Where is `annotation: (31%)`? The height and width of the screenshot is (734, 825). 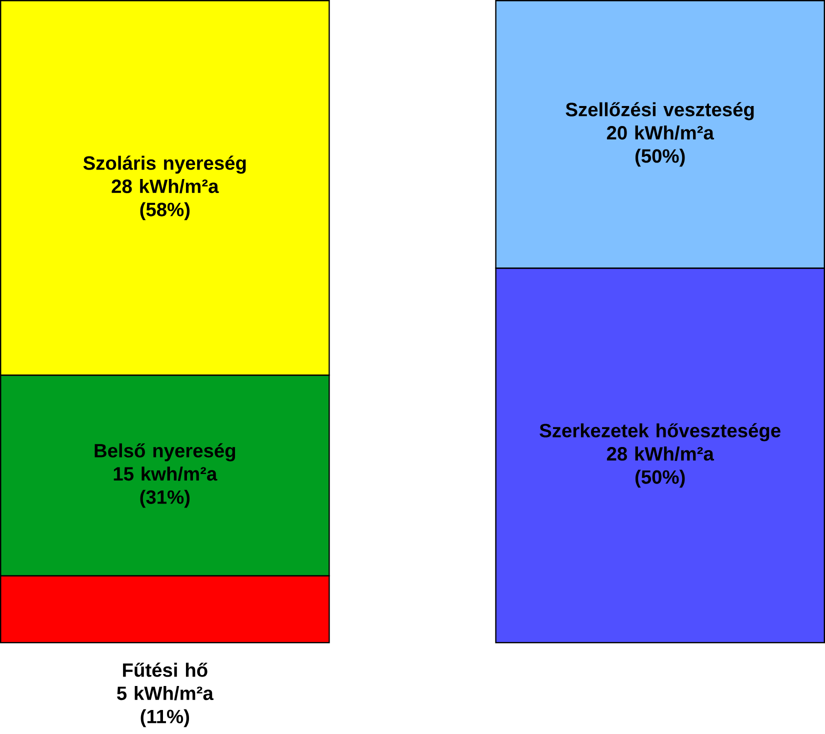
annotation: (31%) is located at coordinates (165, 499).